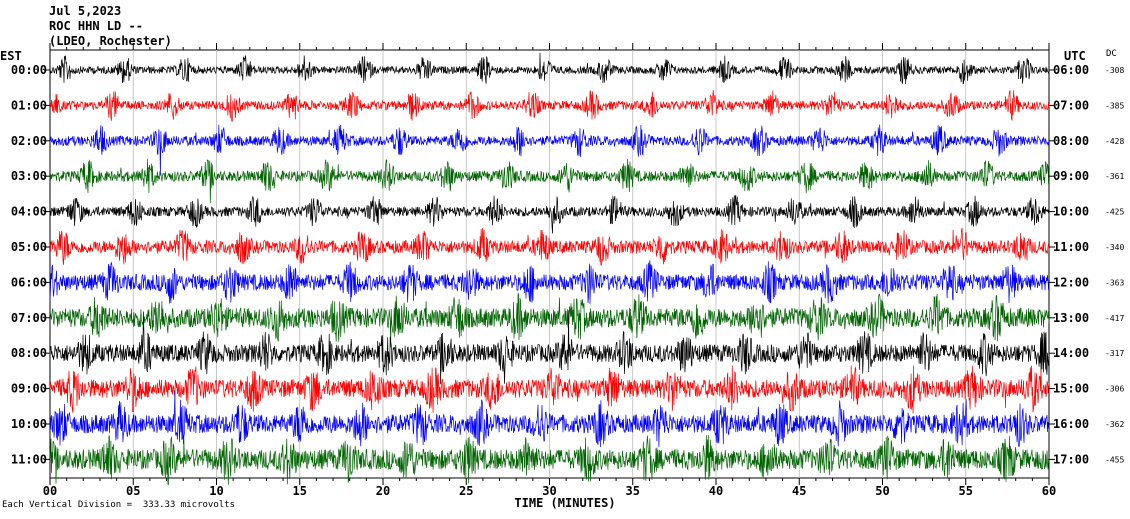 The height and width of the screenshot is (519, 1130). I want to click on x-tick-label: 40, so click(716, 491).